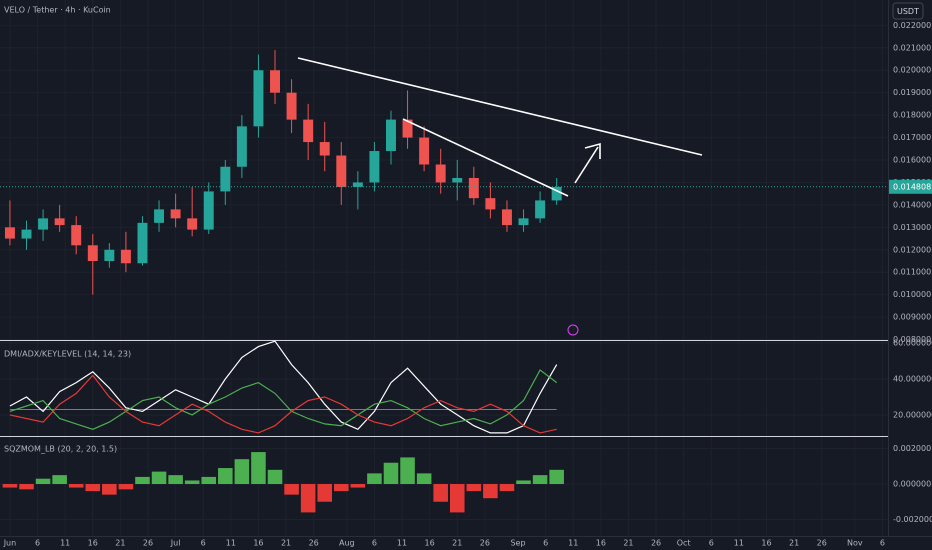 This screenshot has height=550, width=932. What do you see at coordinates (912, 47) in the screenshot?
I see `y-tick-label: 0.021000` at bounding box center [912, 47].